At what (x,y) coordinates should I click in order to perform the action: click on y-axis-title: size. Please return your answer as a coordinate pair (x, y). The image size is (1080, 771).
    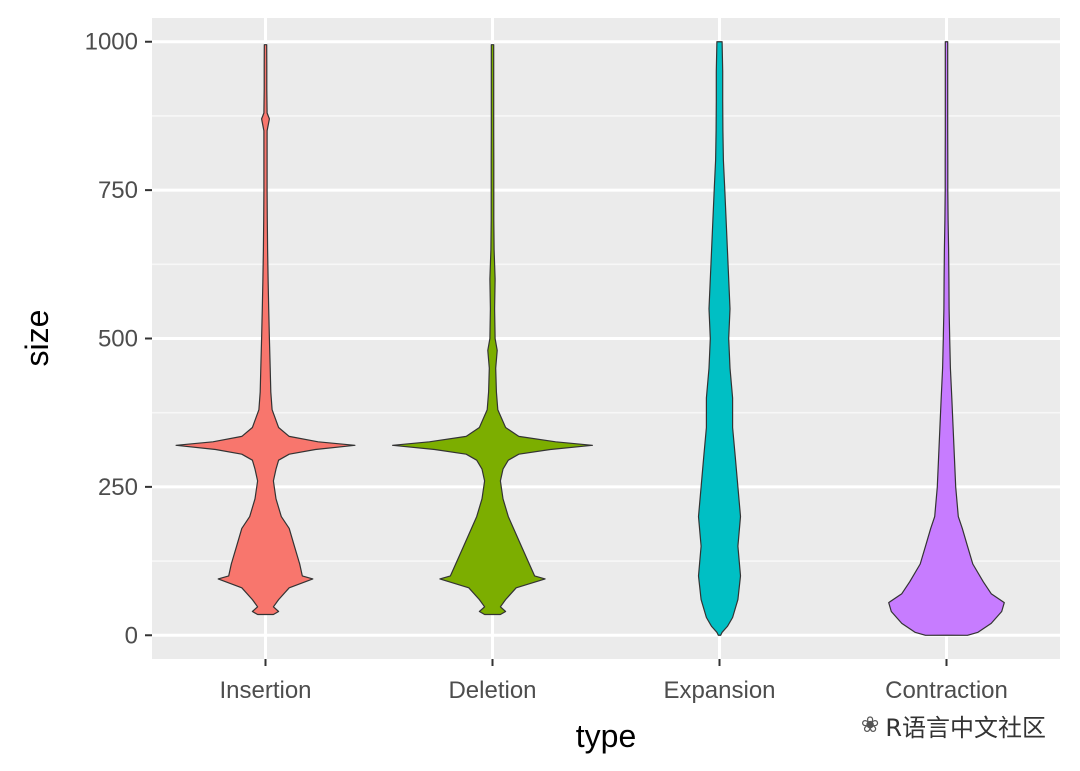
    Looking at the image, I should click on (37, 338).